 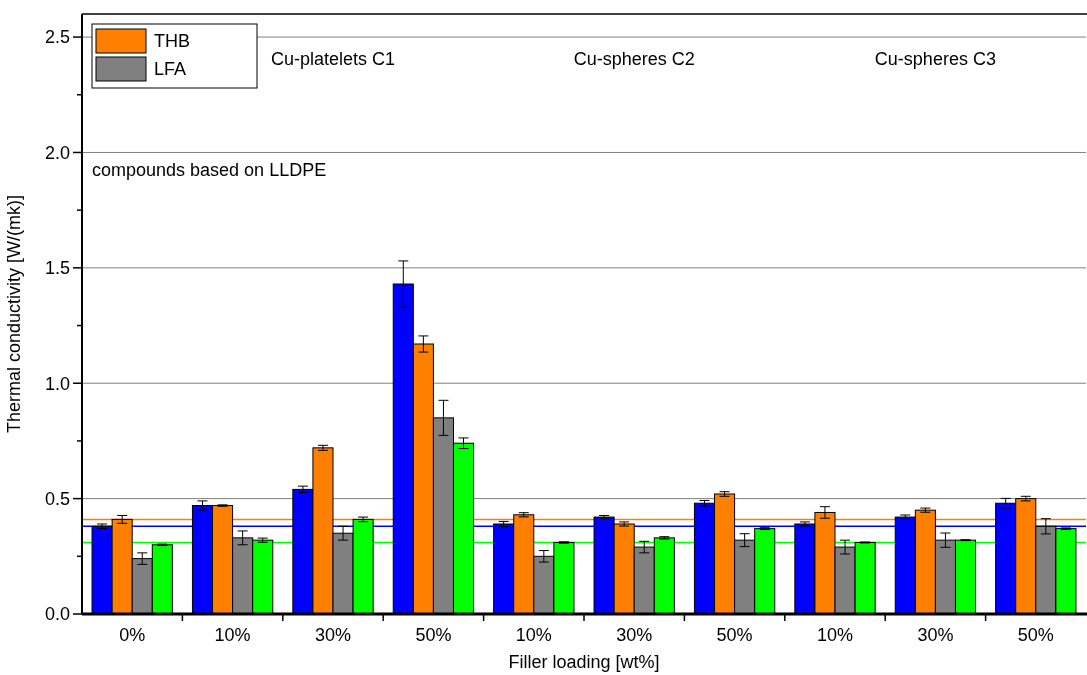 What do you see at coordinates (57, 383) in the screenshot?
I see `y-tick-label: 1.0` at bounding box center [57, 383].